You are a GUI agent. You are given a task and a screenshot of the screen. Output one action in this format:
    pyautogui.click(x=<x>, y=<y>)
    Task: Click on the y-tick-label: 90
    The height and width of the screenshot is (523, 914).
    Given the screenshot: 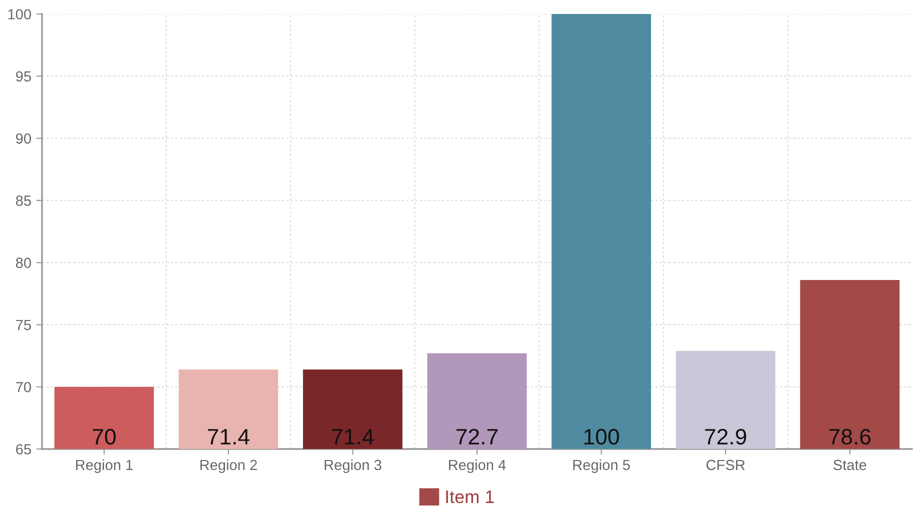 What is the action you would take?
    pyautogui.click(x=24, y=138)
    